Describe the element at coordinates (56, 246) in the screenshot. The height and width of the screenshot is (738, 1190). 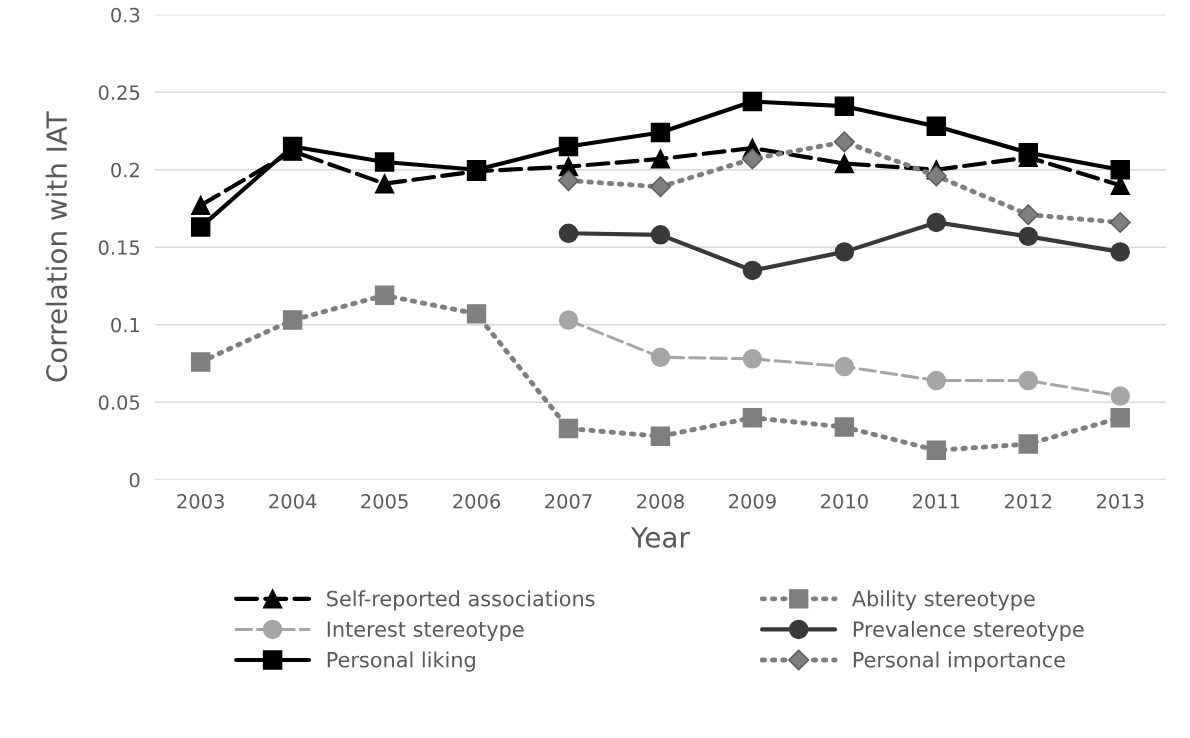
I see `y-axis-title: Correlation with IAT` at that location.